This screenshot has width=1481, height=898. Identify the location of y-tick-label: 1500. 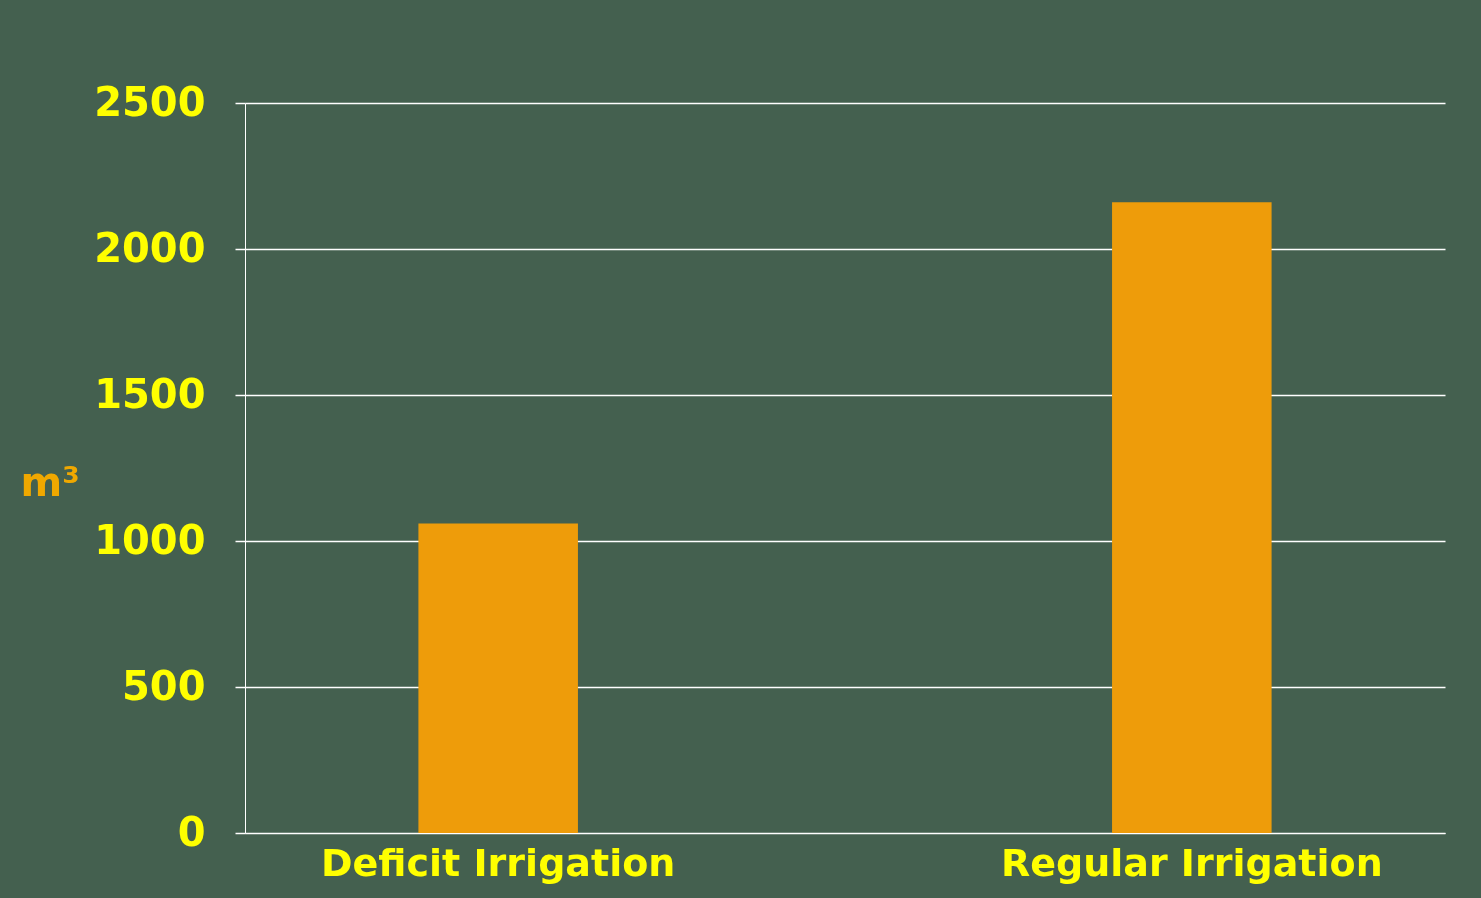
(150, 393).